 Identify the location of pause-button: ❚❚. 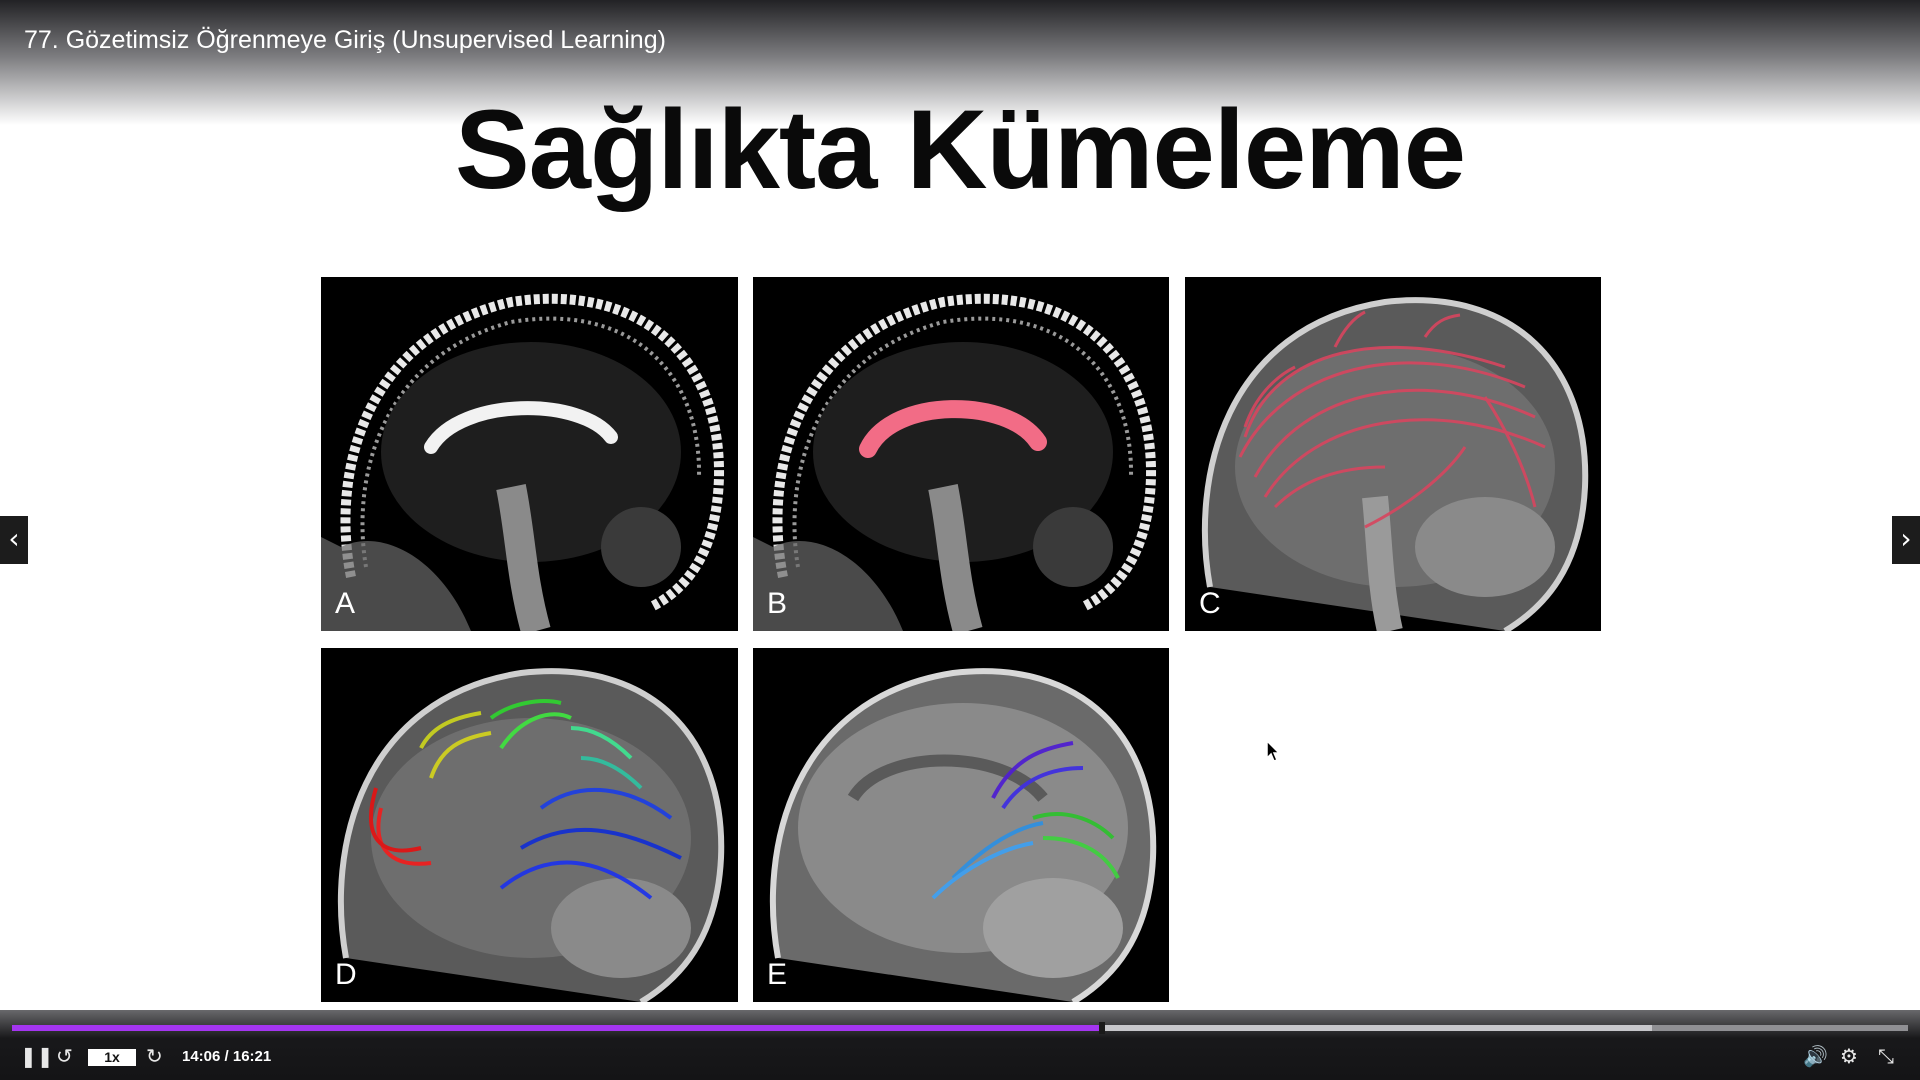
(37, 1056).